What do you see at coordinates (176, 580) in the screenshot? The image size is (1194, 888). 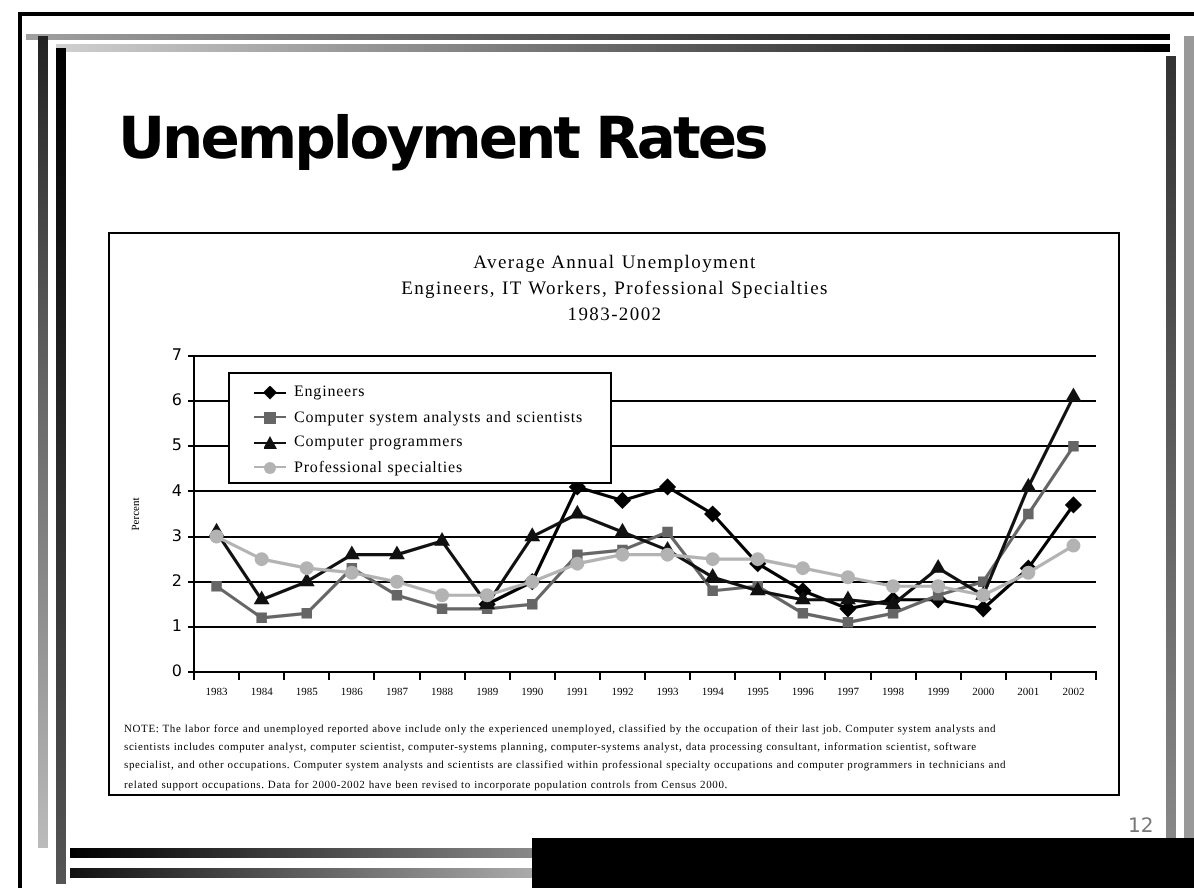 I see `y-tick-label: 2` at bounding box center [176, 580].